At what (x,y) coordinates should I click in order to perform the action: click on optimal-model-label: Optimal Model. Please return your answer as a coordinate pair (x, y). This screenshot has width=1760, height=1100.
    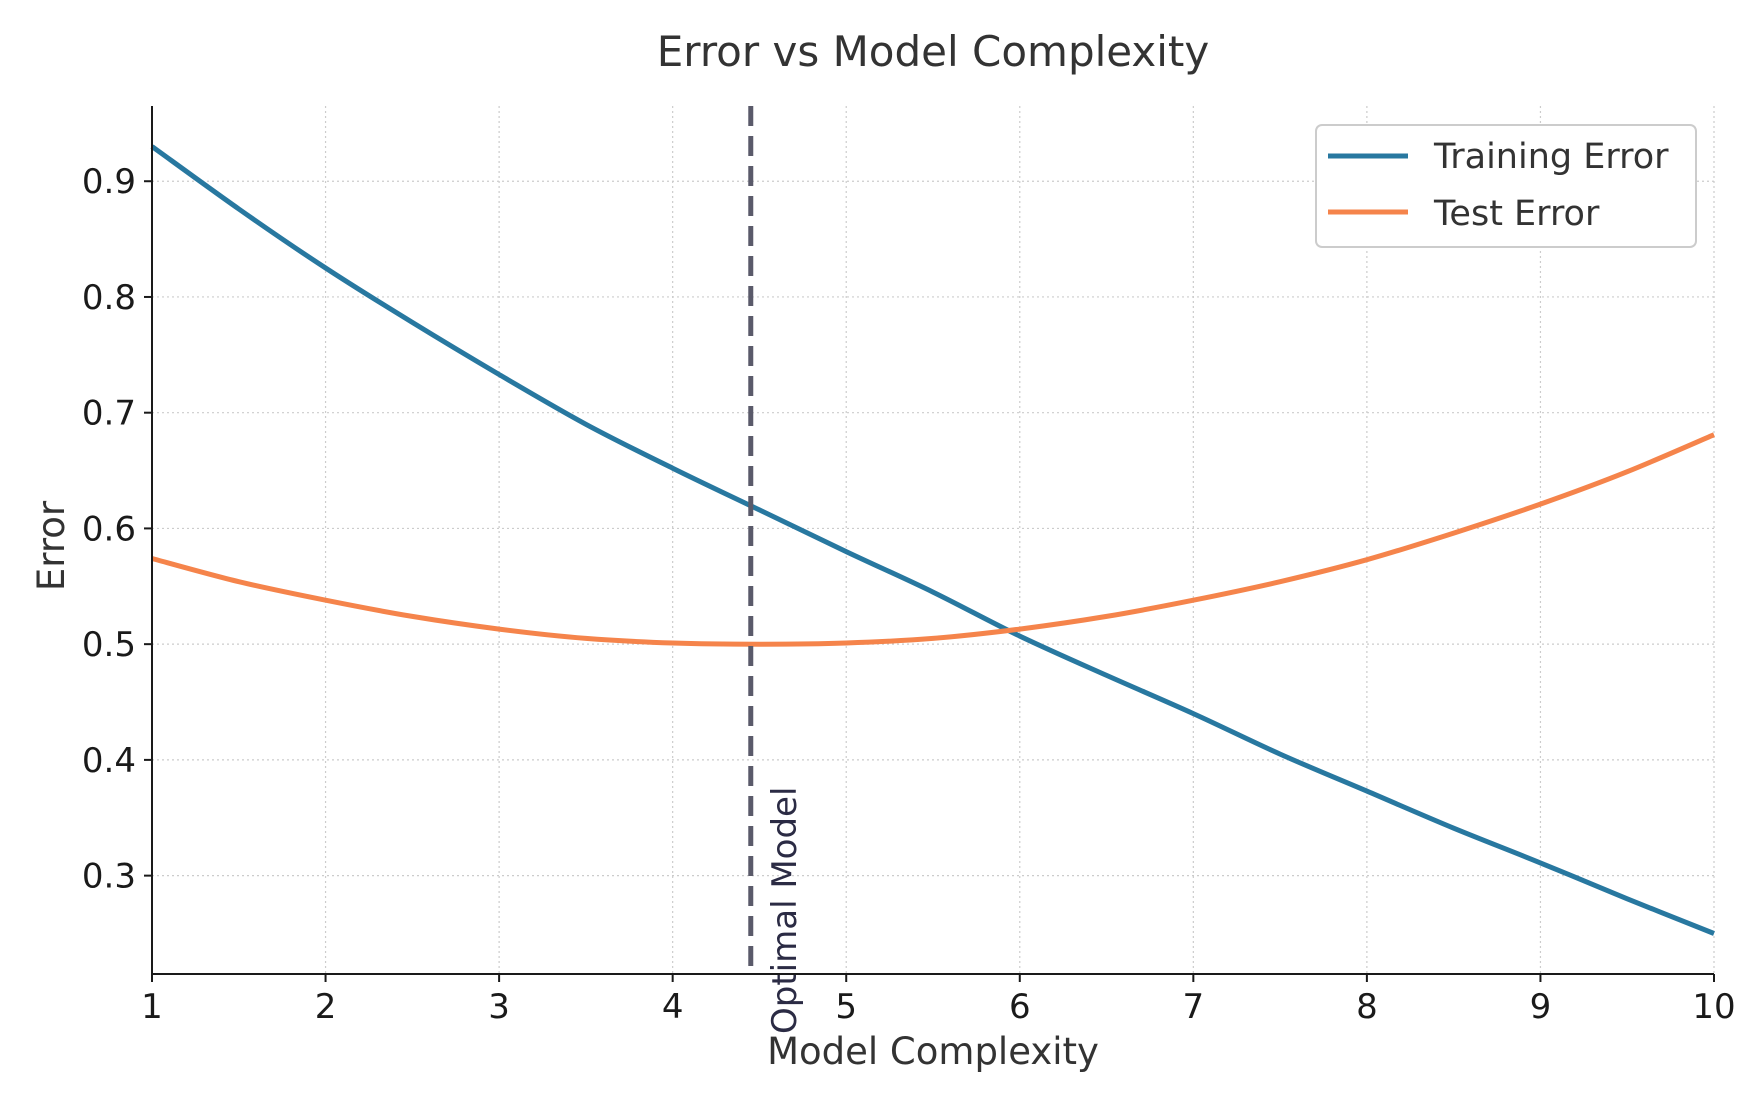
    Looking at the image, I should click on (785, 910).